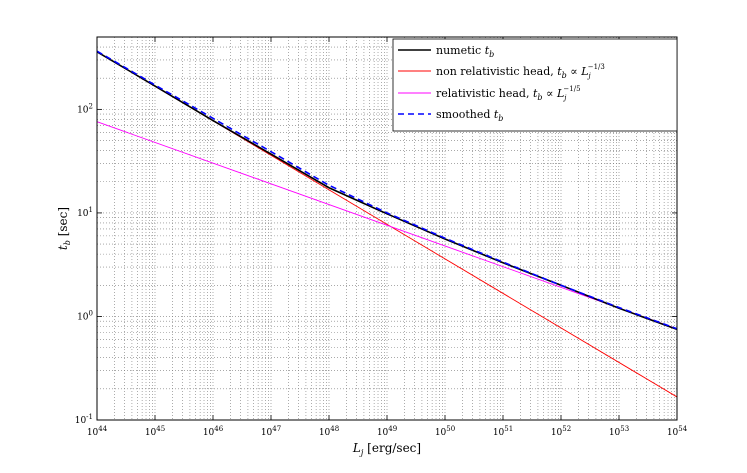 Image resolution: width=747 pixels, height=473 pixels. I want to click on x-tick-label: 1051, so click(503, 431).